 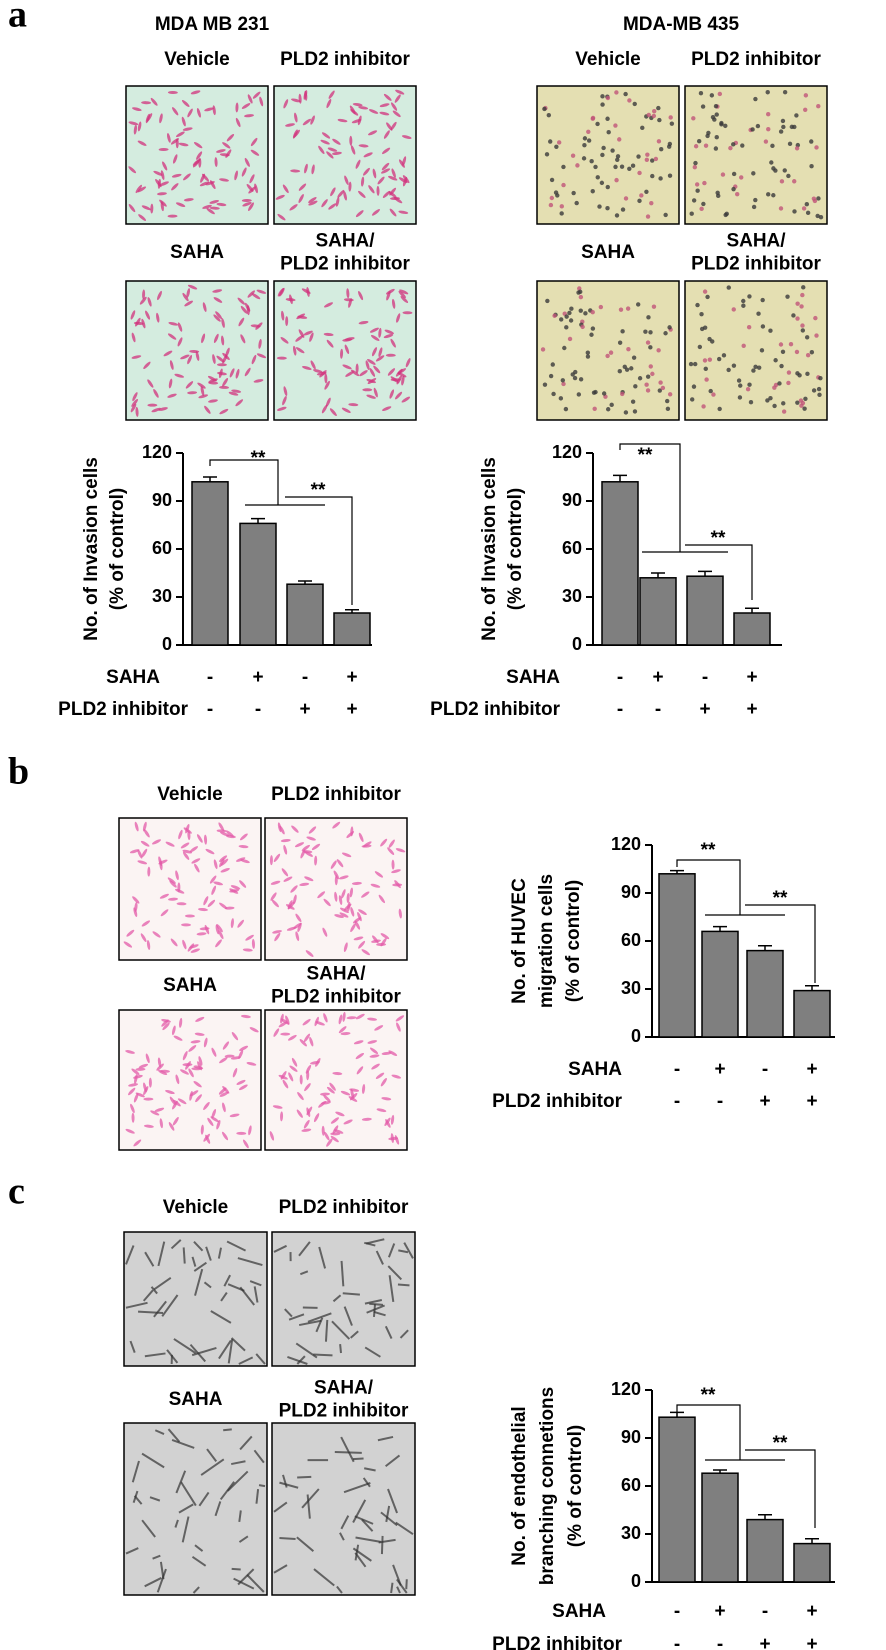 I want to click on condition-mark: +, so click(x=811, y=1611).